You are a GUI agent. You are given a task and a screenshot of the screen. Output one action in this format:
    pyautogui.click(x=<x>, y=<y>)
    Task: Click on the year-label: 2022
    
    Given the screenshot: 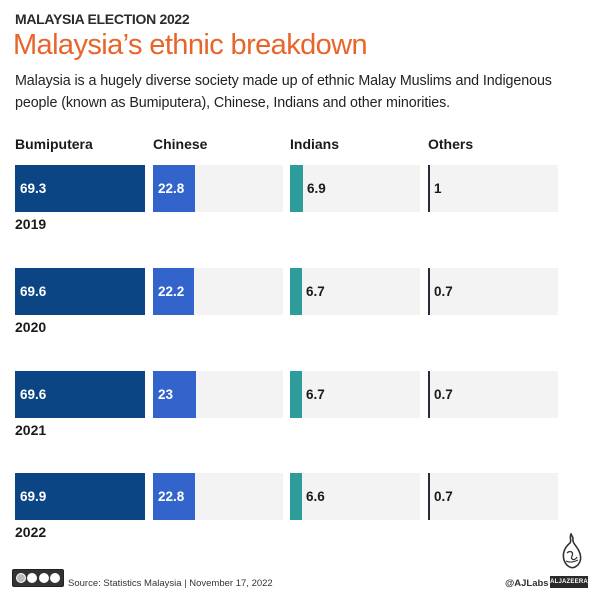 What is the action you would take?
    pyautogui.click(x=31, y=532)
    